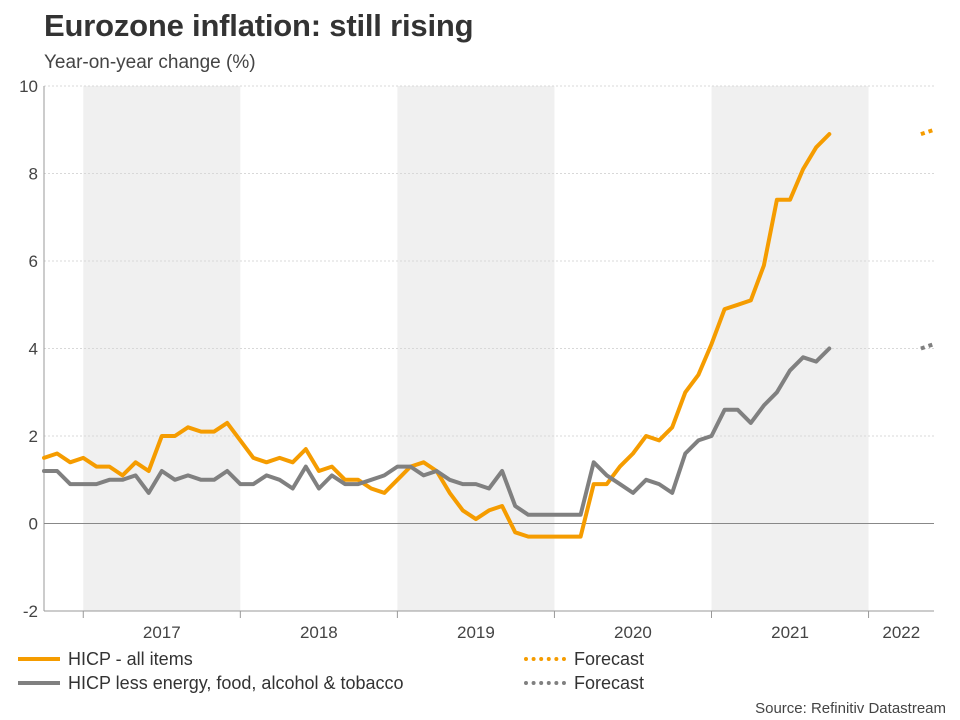  I want to click on y-tick-label-10: 10, so click(28, 86).